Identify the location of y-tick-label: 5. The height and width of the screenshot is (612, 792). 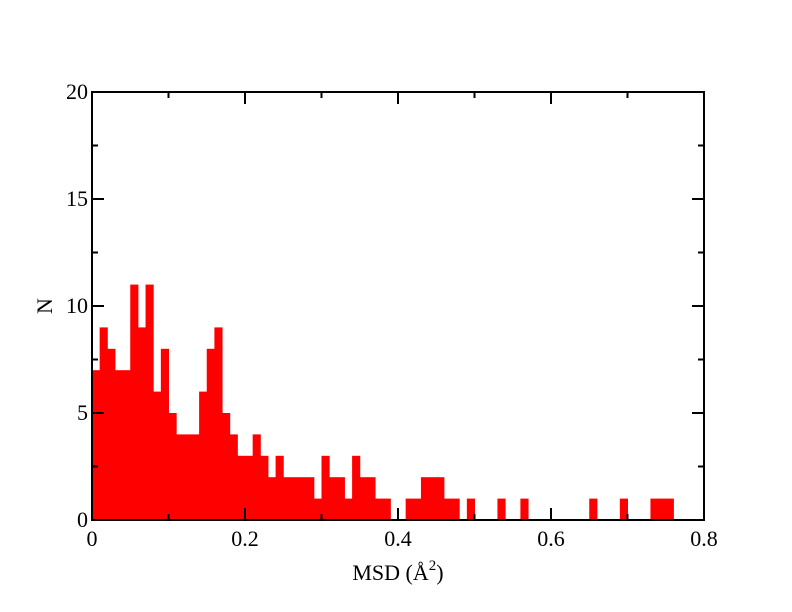
(82, 412).